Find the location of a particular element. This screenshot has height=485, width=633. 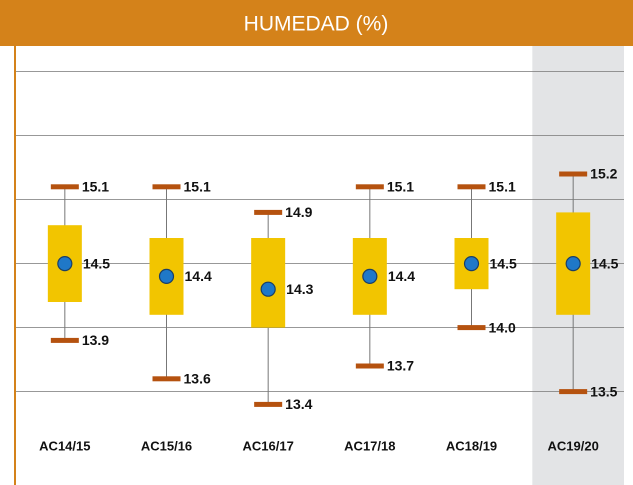

min-label: 13.6 is located at coordinates (197, 379).